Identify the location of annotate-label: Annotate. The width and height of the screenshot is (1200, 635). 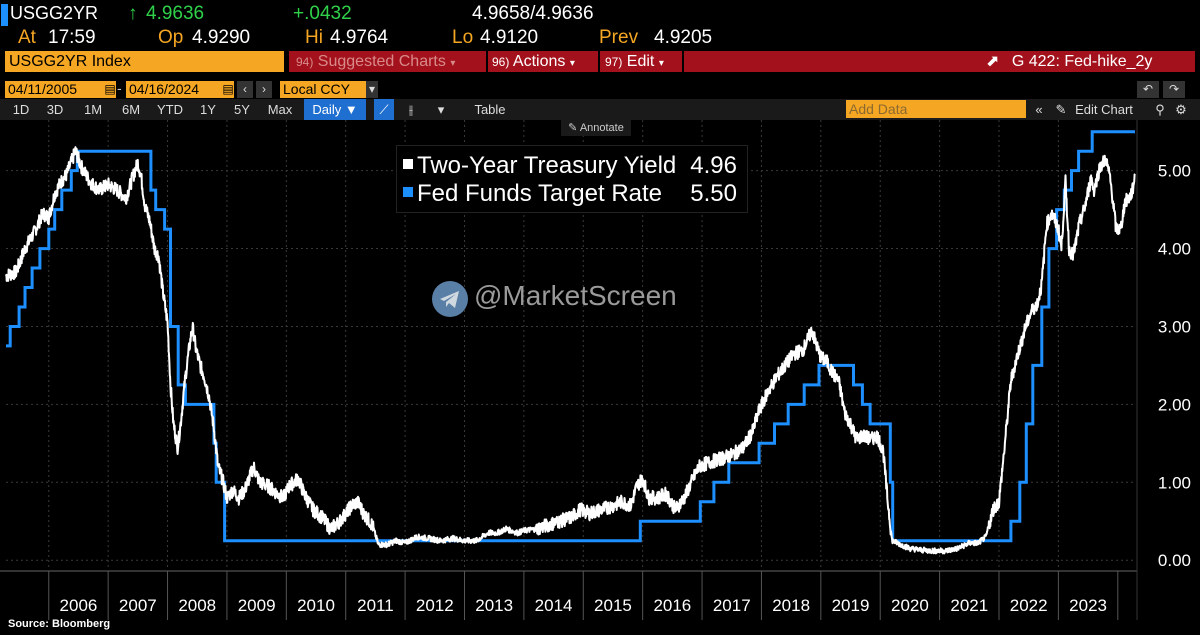
(601, 128).